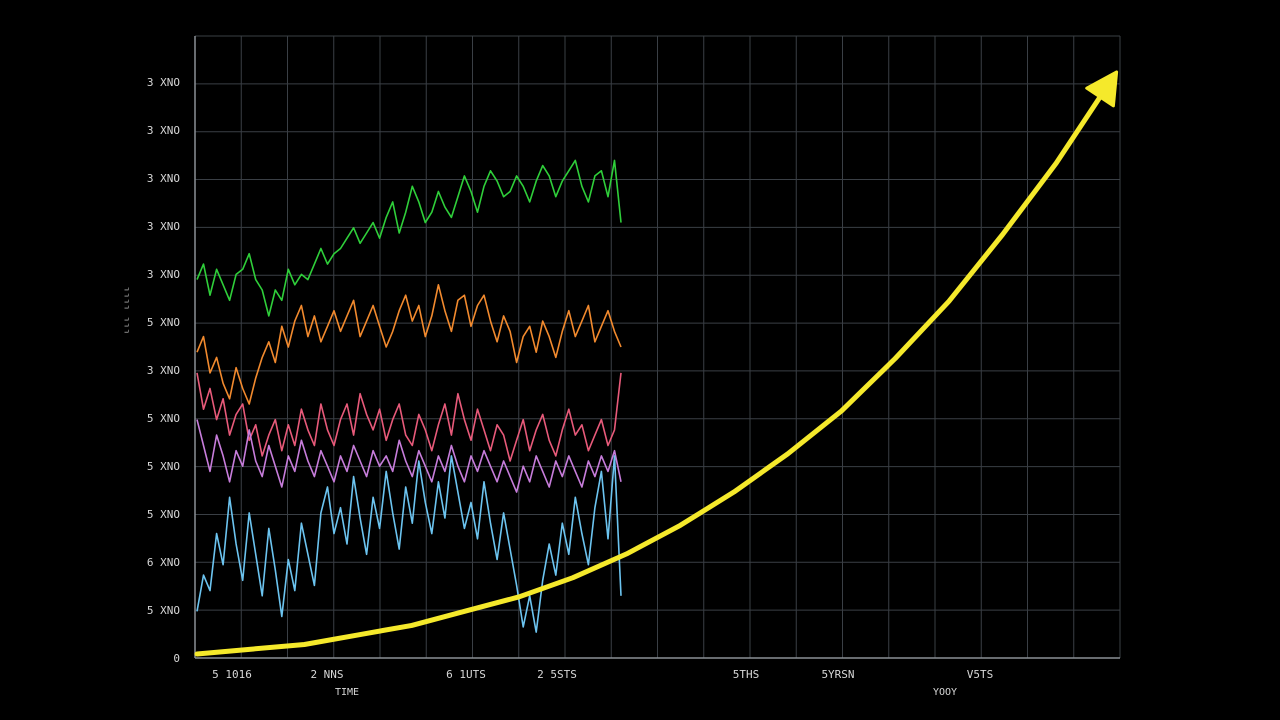 Image resolution: width=1280 pixels, height=720 pixels. I want to click on y-tick-label: 0, so click(176, 658).